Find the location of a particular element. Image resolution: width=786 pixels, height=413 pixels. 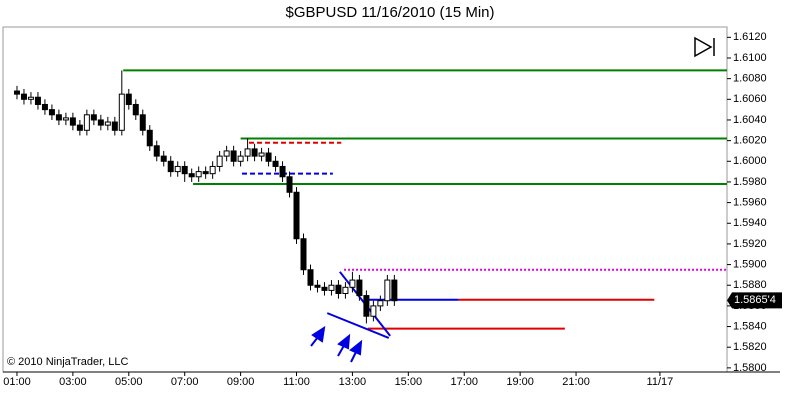

y-tick-label: 1.5800 is located at coordinates (750, 368).